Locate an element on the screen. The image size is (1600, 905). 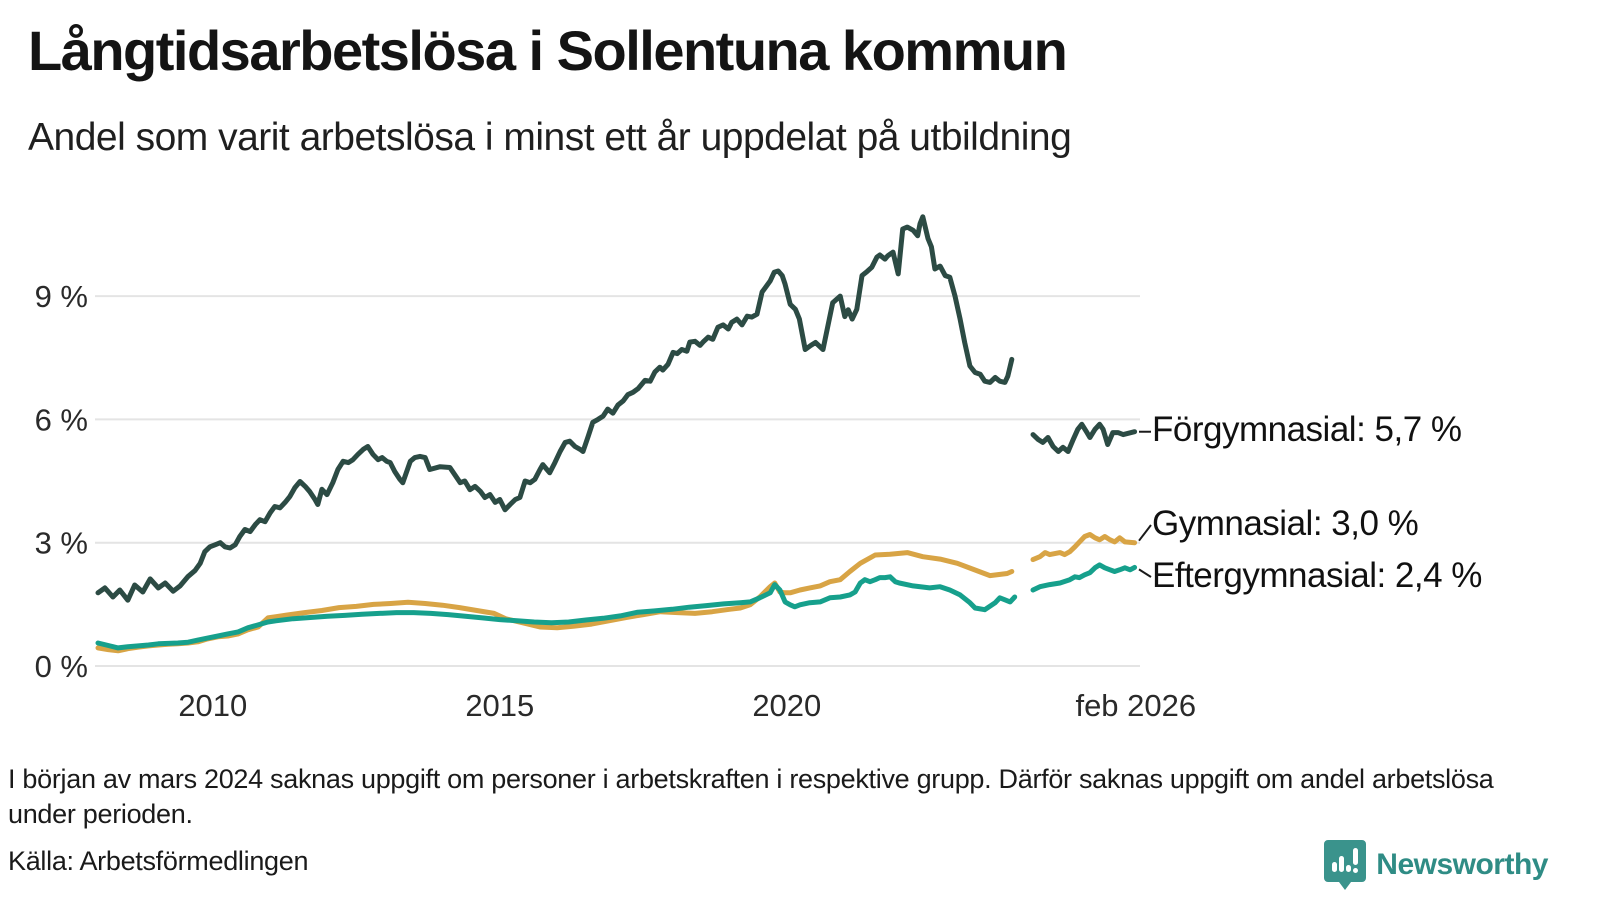
series-line-förgymnasial is located at coordinates (1084, 437).